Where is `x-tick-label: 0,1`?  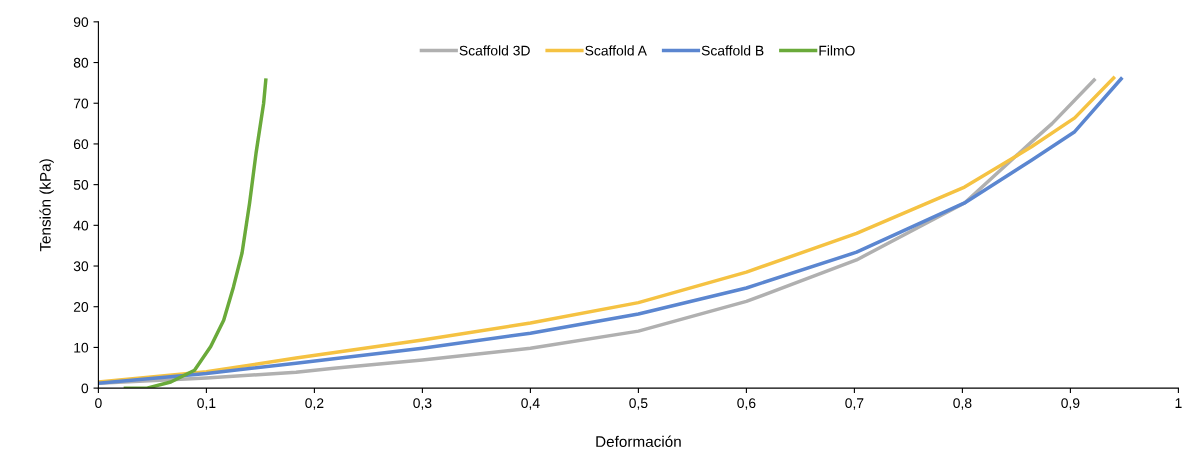
x-tick-label: 0,1 is located at coordinates (206, 404).